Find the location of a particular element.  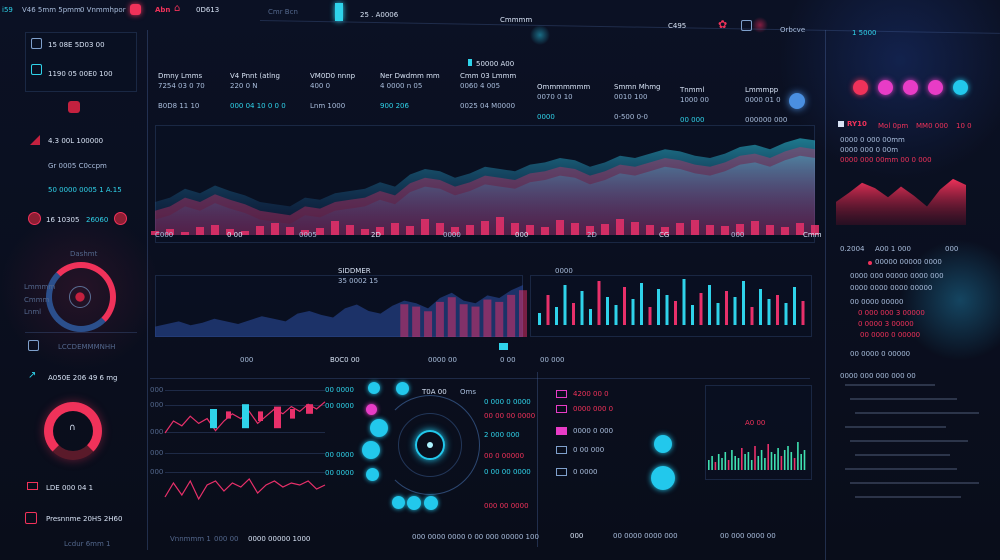

alert-icon is located at coordinates (135, 9).